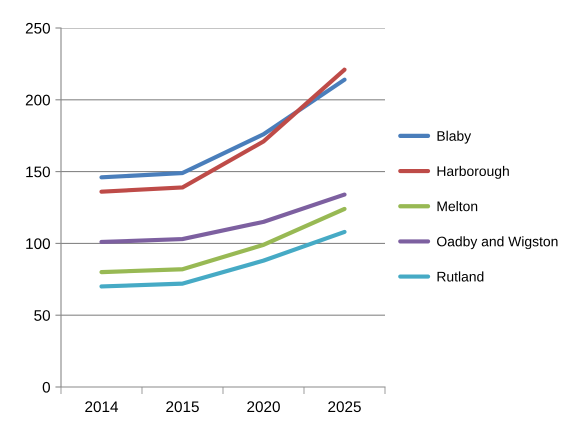 The height and width of the screenshot is (432, 584). I want to click on x-tick-label: 2025, so click(344, 406).